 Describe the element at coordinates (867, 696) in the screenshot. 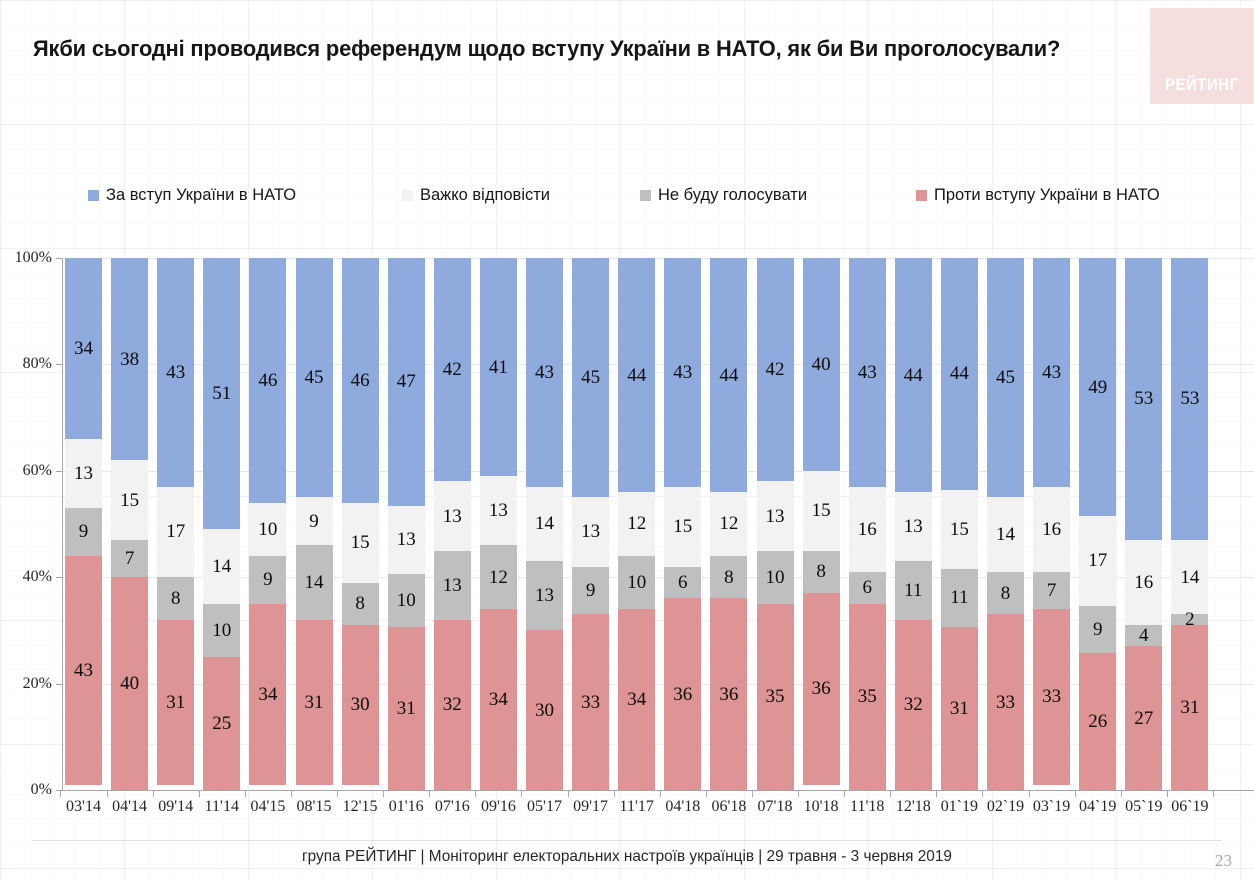

I see `bar-segment: 35` at that location.